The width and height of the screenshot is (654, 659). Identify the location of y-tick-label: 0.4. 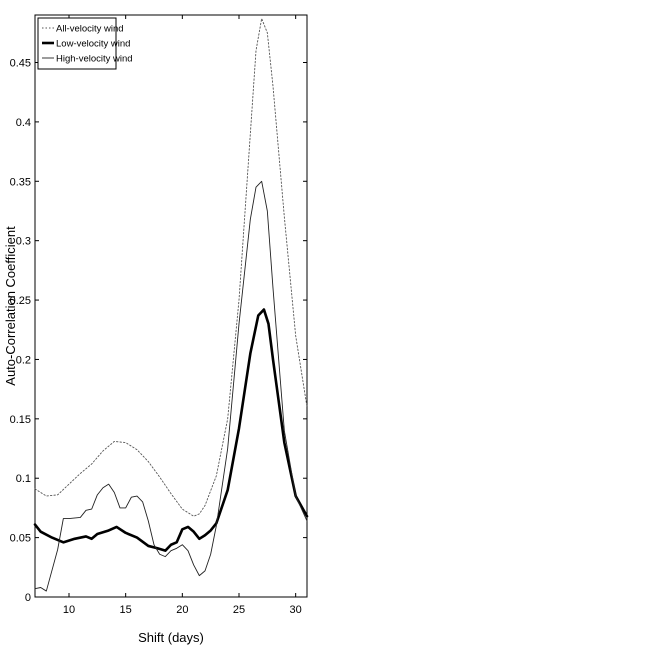
(23, 123).